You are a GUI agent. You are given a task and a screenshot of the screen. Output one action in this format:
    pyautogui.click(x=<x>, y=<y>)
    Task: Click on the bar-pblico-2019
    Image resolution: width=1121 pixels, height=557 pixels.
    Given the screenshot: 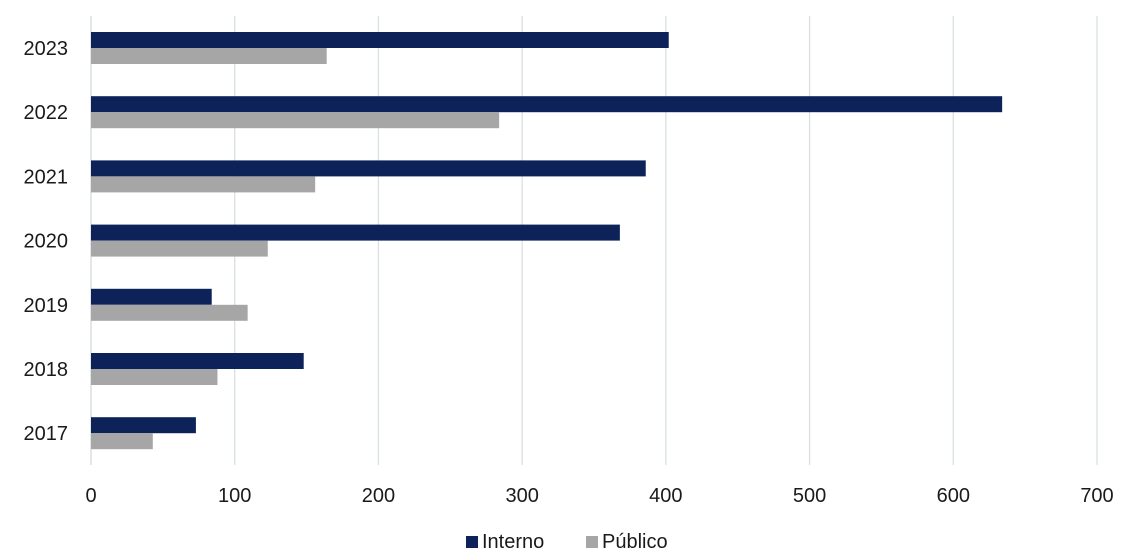 What is the action you would take?
    pyautogui.click(x=169, y=312)
    